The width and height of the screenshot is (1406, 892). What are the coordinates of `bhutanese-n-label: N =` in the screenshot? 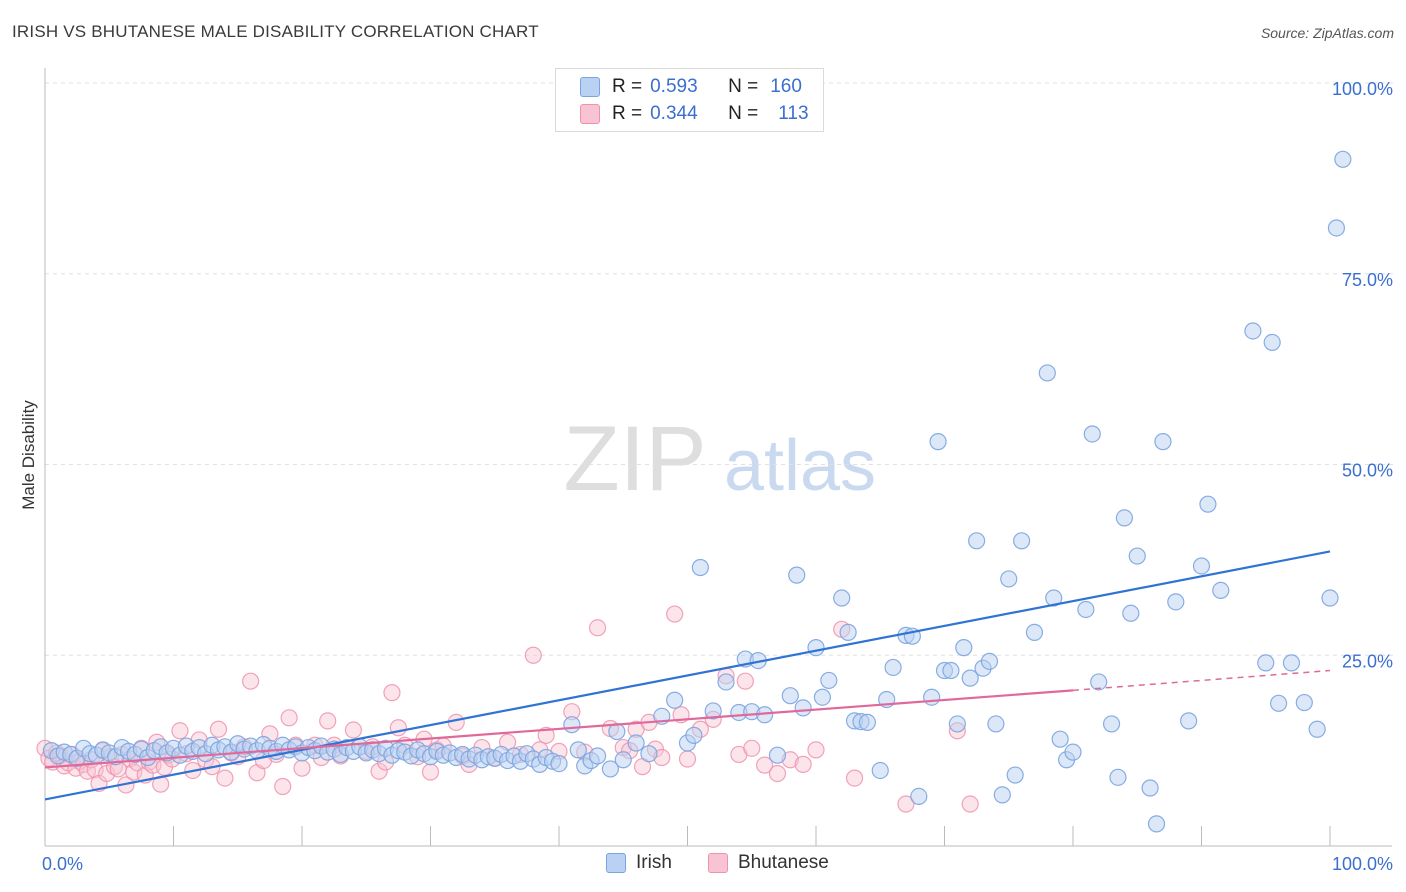 It's located at (743, 113).